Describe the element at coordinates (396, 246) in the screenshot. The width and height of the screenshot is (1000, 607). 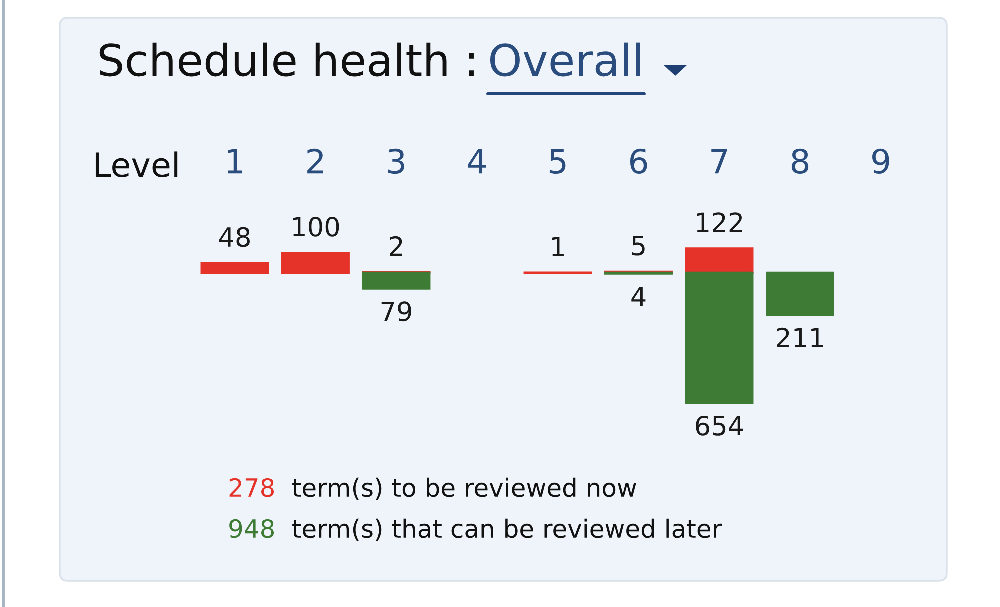
I see `data-label: 2` at that location.